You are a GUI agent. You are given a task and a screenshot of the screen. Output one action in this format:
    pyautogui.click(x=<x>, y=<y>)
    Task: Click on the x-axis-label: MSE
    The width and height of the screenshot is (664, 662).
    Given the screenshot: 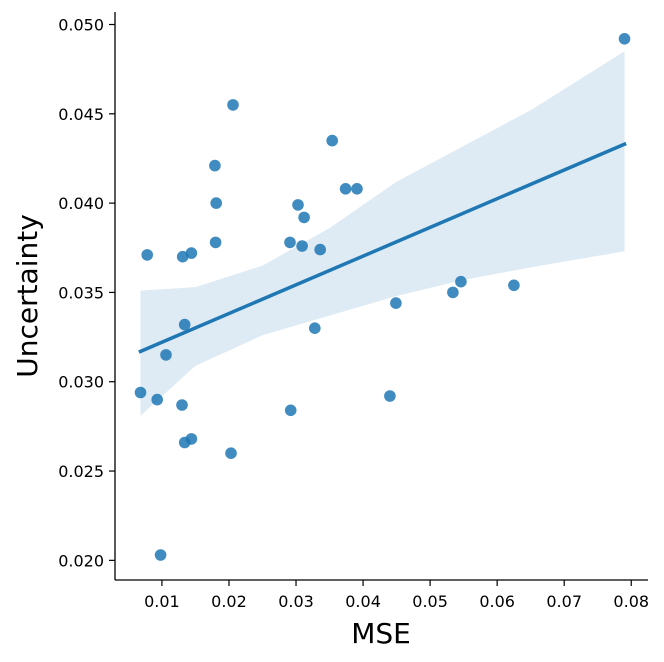 What is the action you would take?
    pyautogui.click(x=381, y=633)
    